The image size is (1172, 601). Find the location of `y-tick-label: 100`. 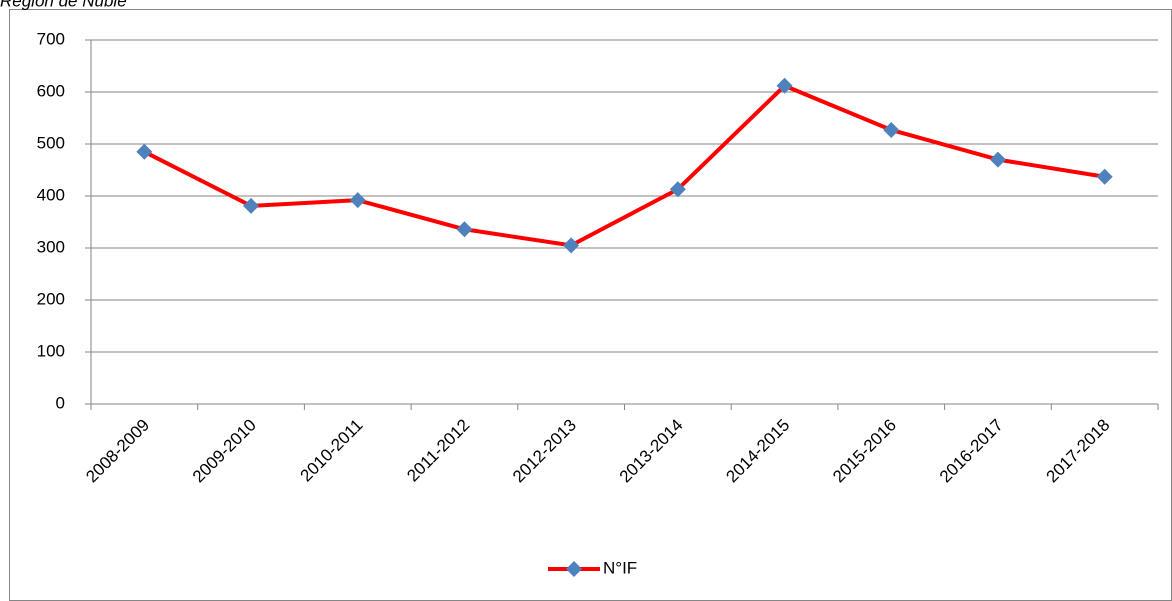

y-tick-label: 100 is located at coordinates (51, 350).